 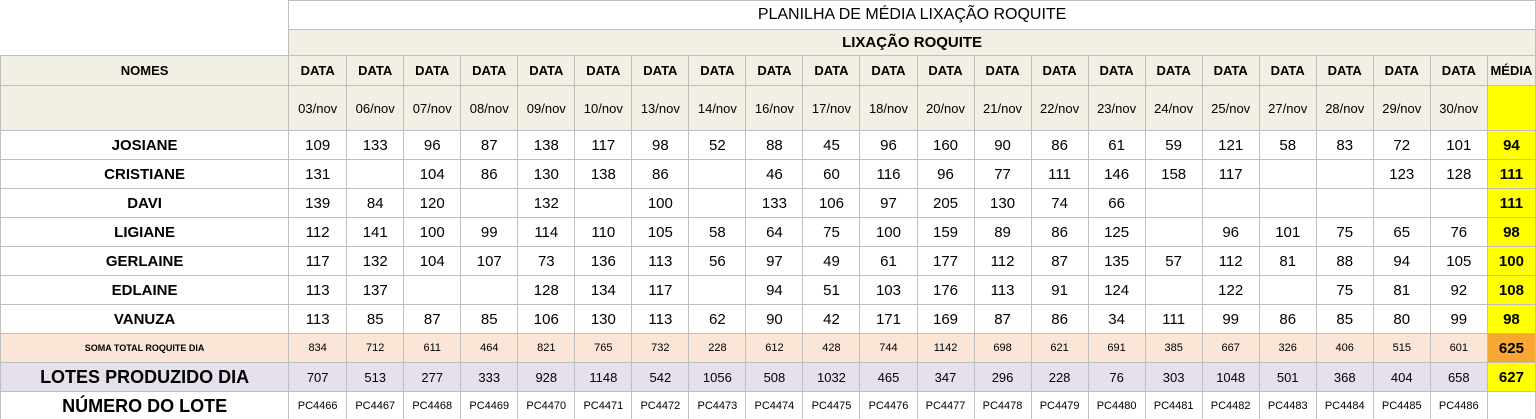 I want to click on worker-value: 57, so click(x=1173, y=261).